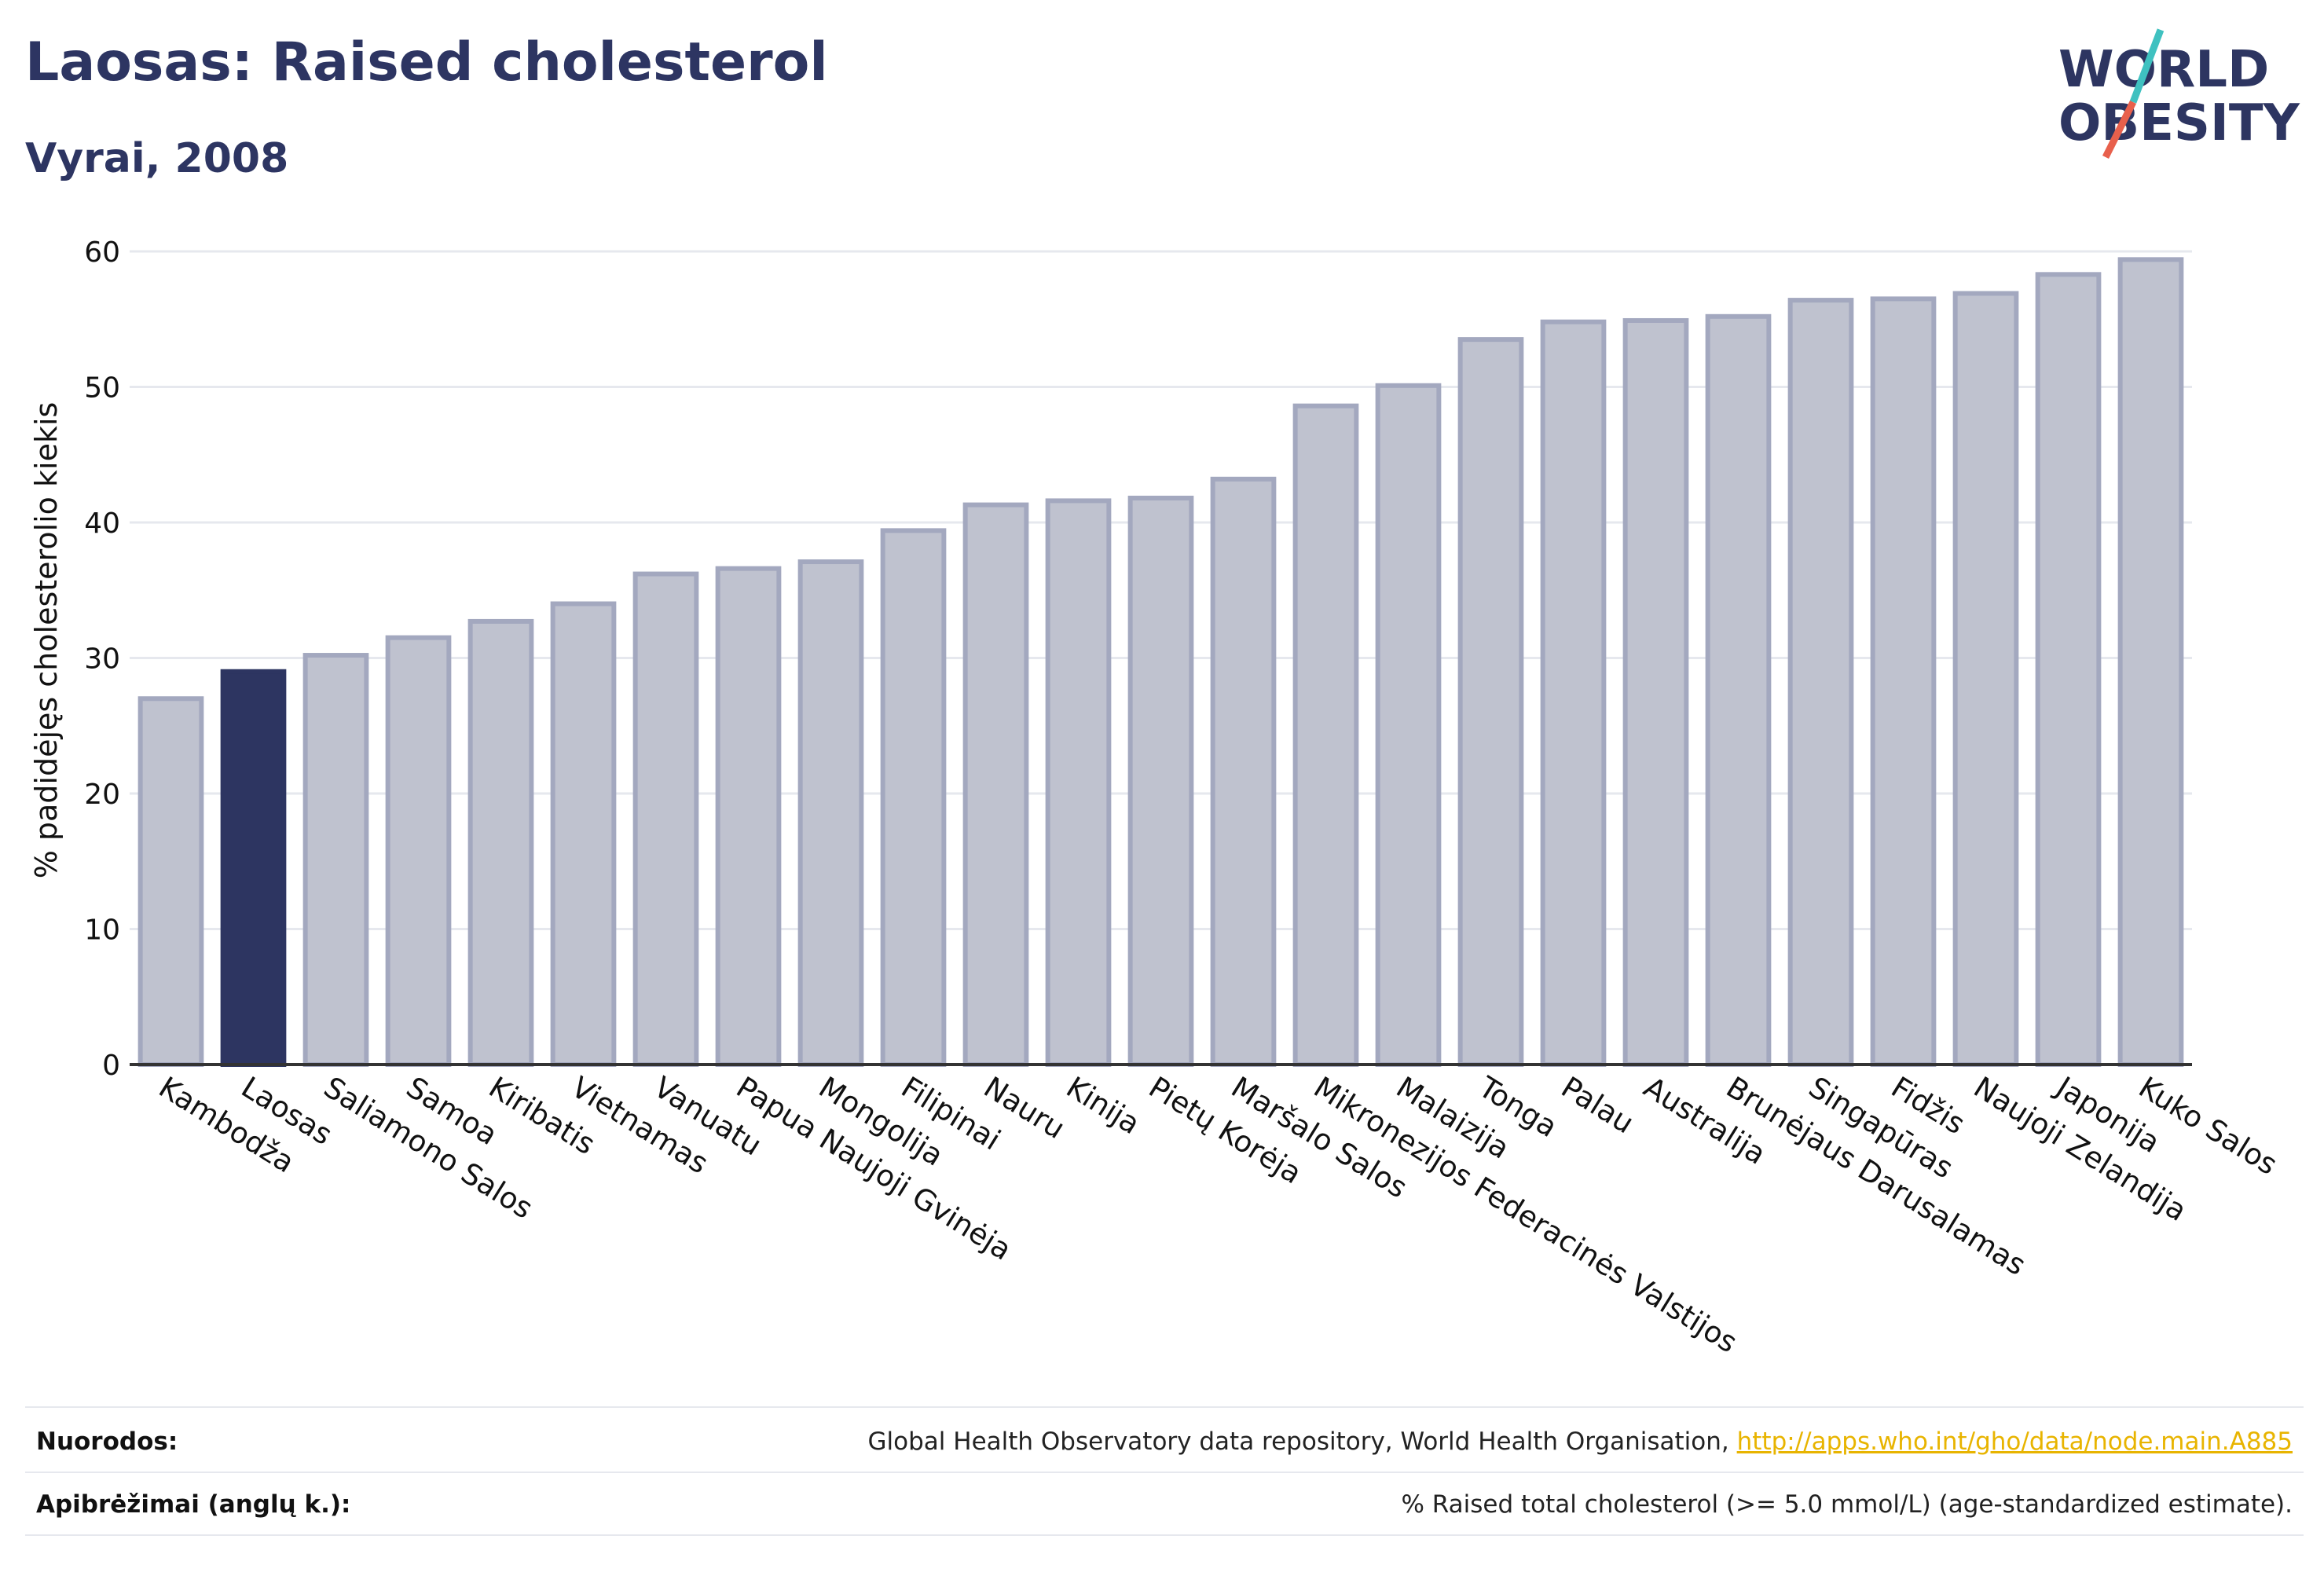  I want to click on y-axis-label: % padidėjęs cholesterolio kiekis, so click(46, 640).